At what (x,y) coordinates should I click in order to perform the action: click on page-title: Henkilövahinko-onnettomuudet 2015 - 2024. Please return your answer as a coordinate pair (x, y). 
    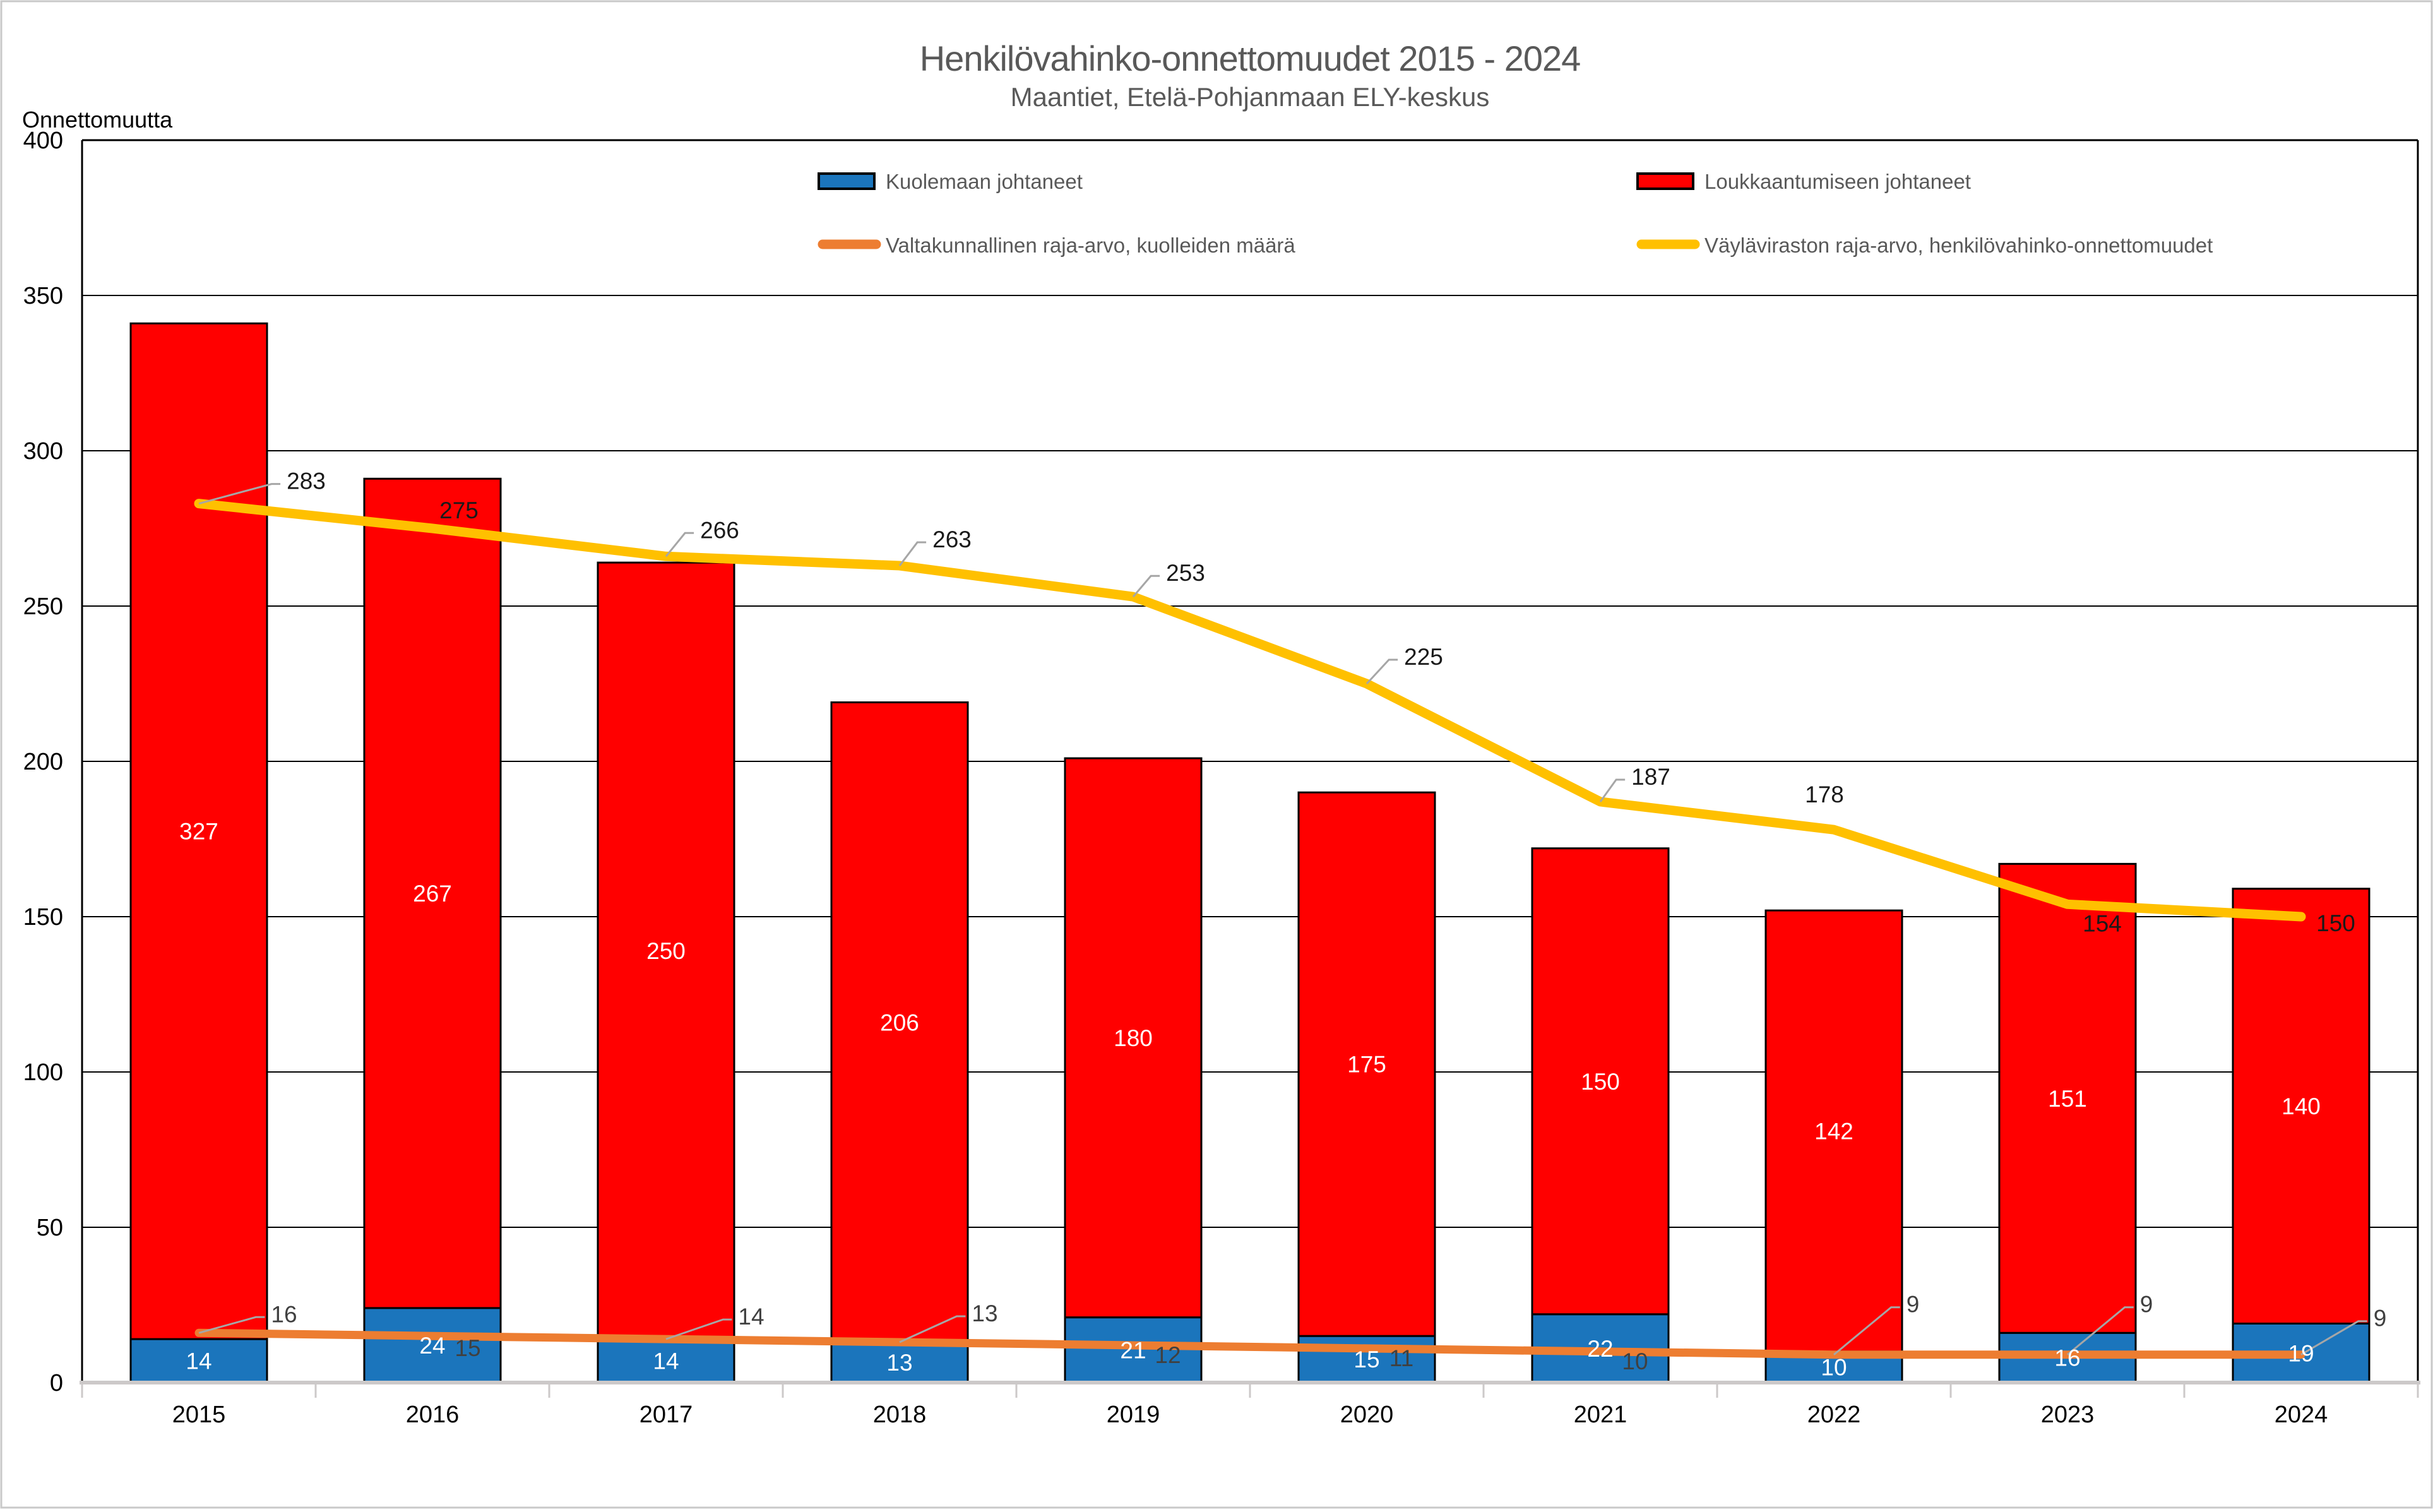
    Looking at the image, I should click on (1250, 58).